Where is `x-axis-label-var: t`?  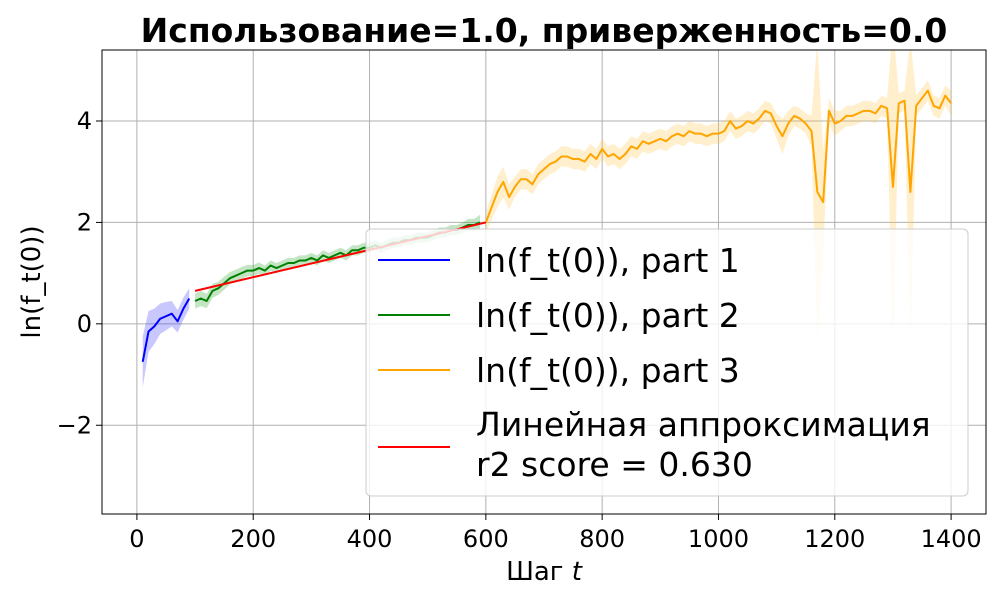
x-axis-label-var: t is located at coordinates (577, 572).